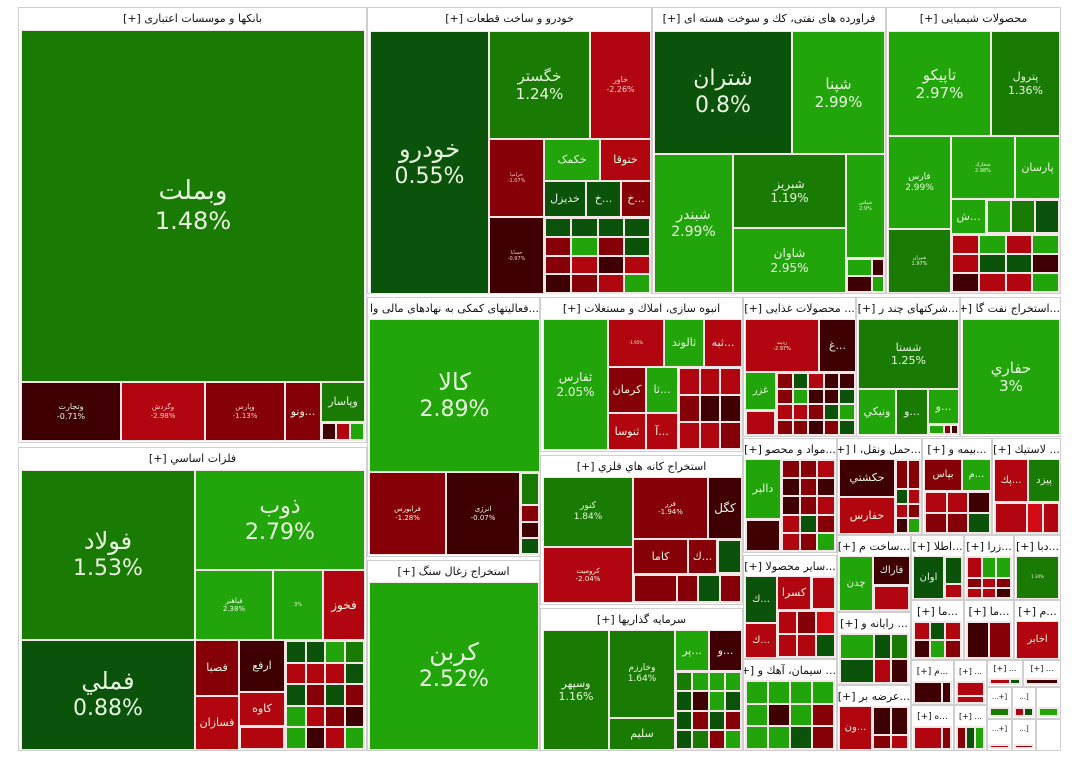 The height and width of the screenshot is (773, 1080). What do you see at coordinates (970, 671) in the screenshot?
I see `sector-title-x1: ... [+]` at bounding box center [970, 671].